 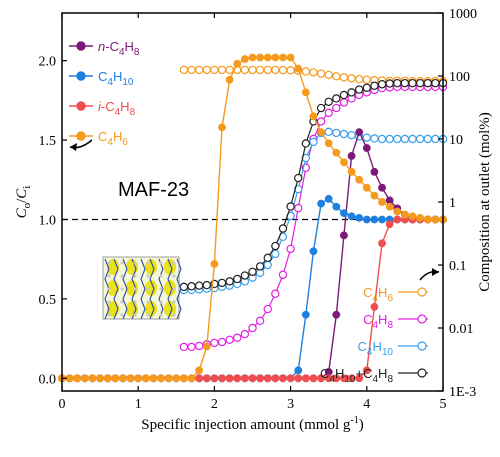 I want to click on x-axis-label: Specific injection amount (mmol g-1), so click(x=252, y=424).